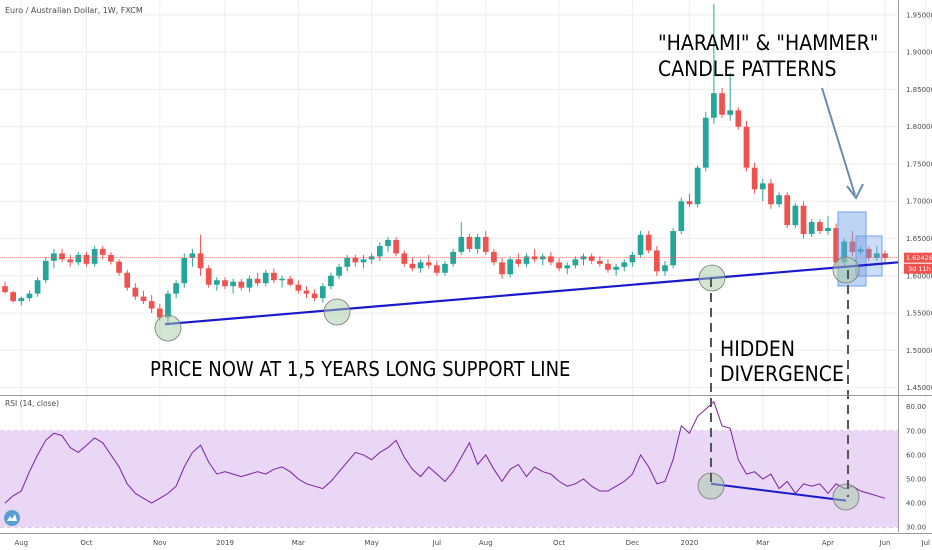  What do you see at coordinates (916, 528) in the screenshot?
I see `rsi-tick-label: 30.00` at bounding box center [916, 528].